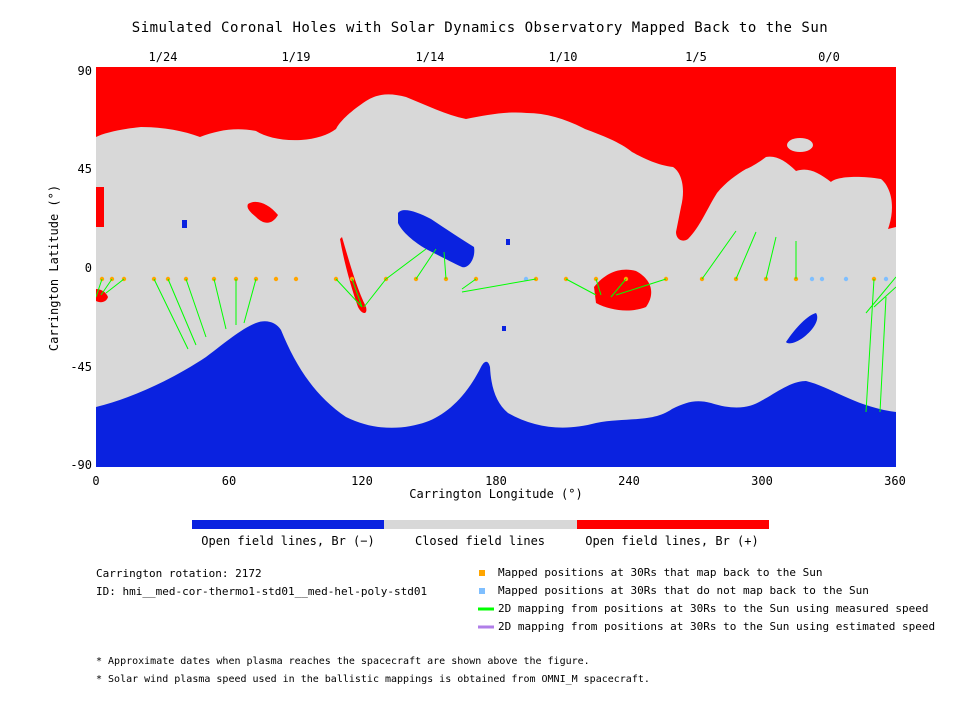 This screenshot has width=960, height=720. Describe the element at coordinates (482, 591) in the screenshot. I see `unmapped-square-icon` at that location.